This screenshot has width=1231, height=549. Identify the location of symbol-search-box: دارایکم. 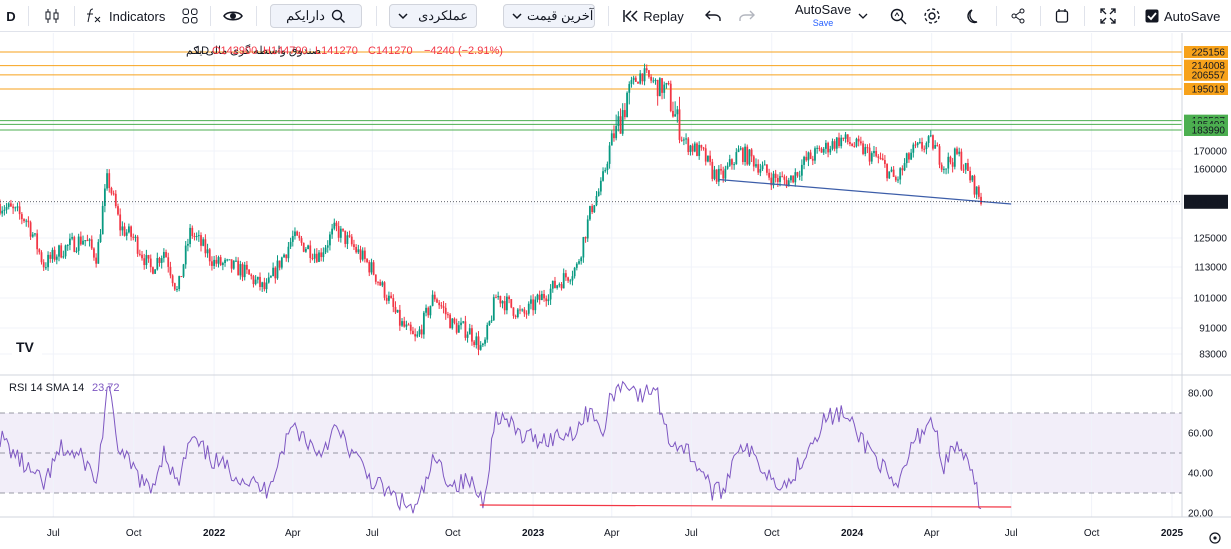
(316, 16).